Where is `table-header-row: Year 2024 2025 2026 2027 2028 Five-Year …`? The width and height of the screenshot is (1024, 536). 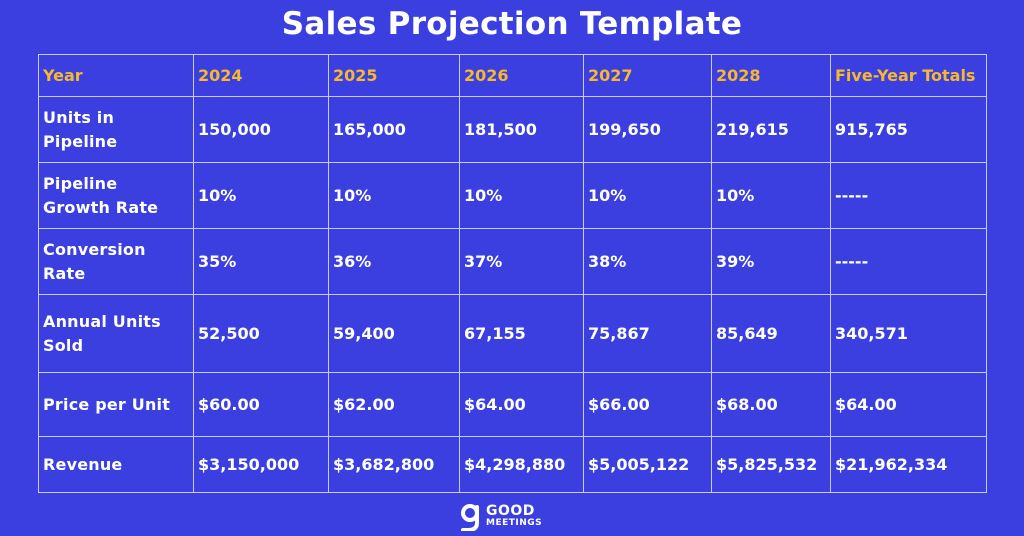
table-header-row: Year 2024 2025 2026 2027 2028 Five-Year … is located at coordinates (512, 75).